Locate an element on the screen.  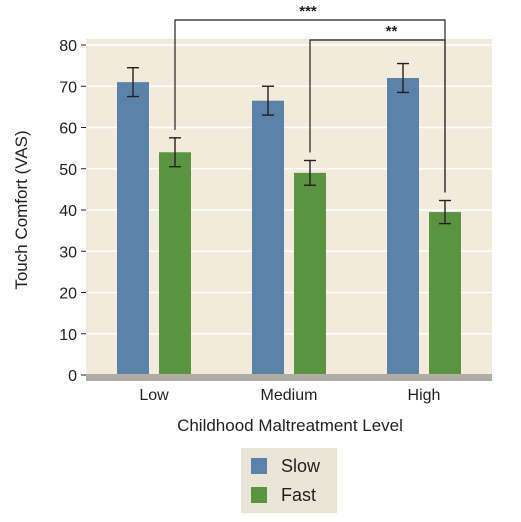
x-tick-label-high: High is located at coordinates (424, 395).